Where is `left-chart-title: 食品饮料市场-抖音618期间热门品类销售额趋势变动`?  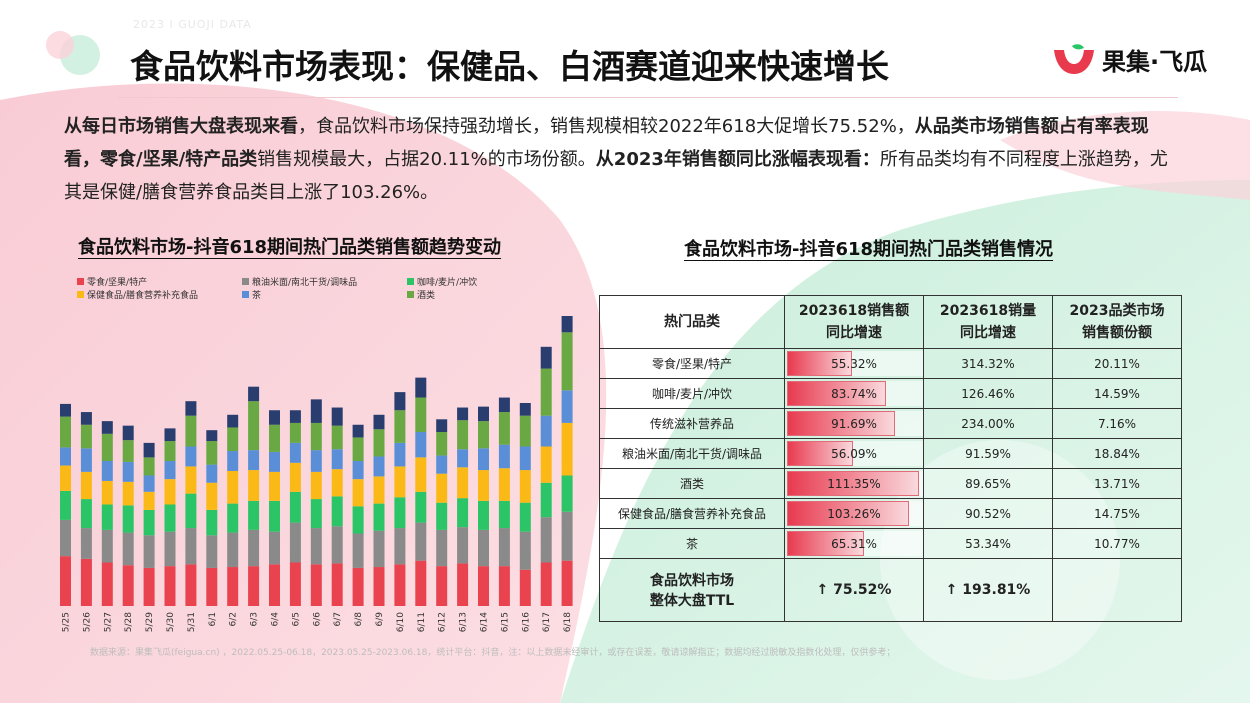 left-chart-title: 食品饮料市场-抖音618期间热门品类销售额趋势变动 is located at coordinates (290, 247).